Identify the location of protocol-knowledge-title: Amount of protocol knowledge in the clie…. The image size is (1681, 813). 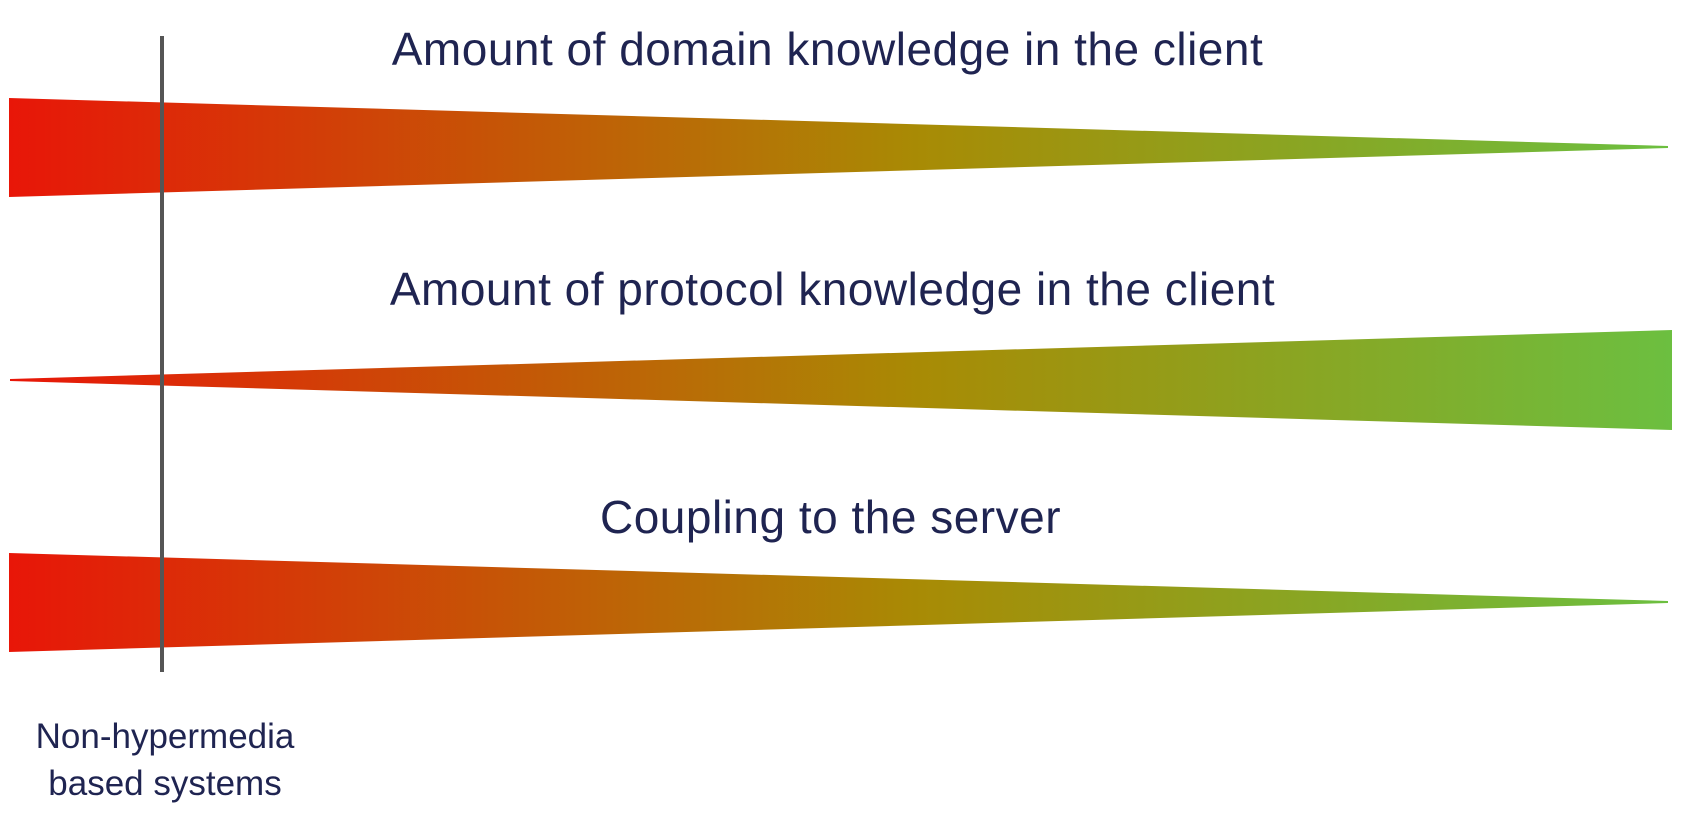
(832, 289).